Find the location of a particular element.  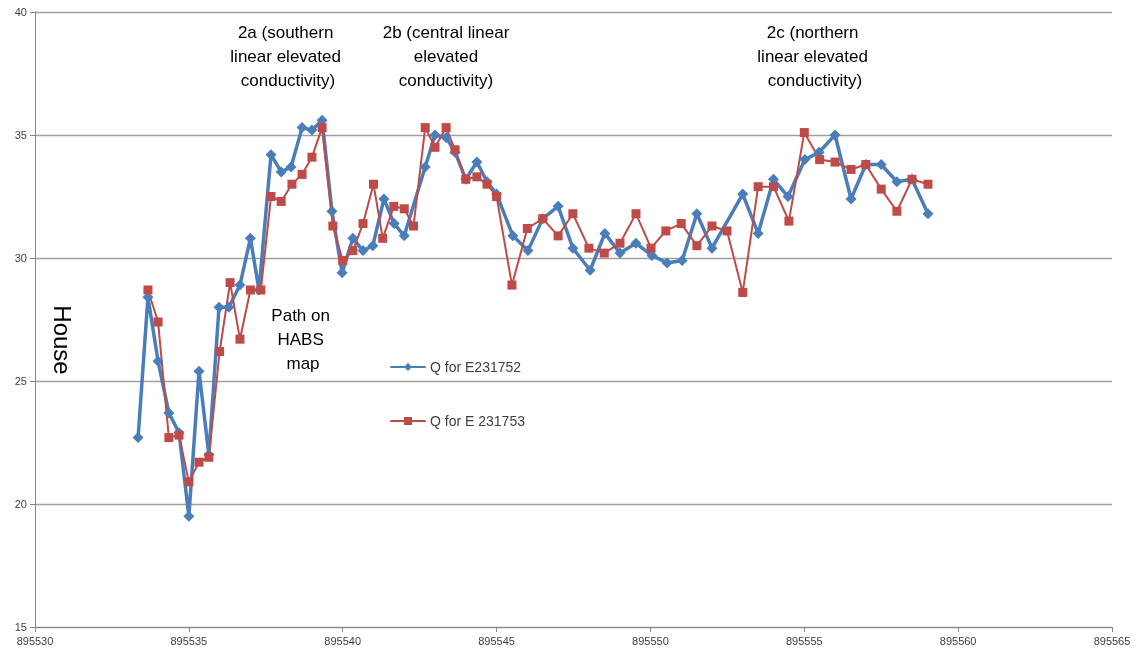

legend-label: Q for E 231753 is located at coordinates (478, 421).